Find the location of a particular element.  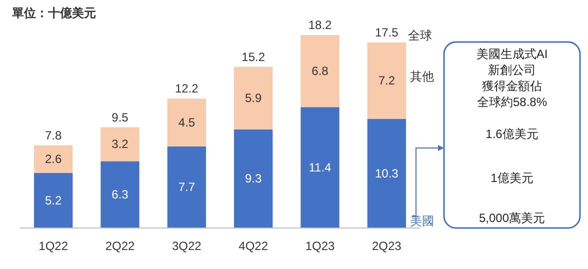

x-tick-label: 2Q23 is located at coordinates (387, 246).